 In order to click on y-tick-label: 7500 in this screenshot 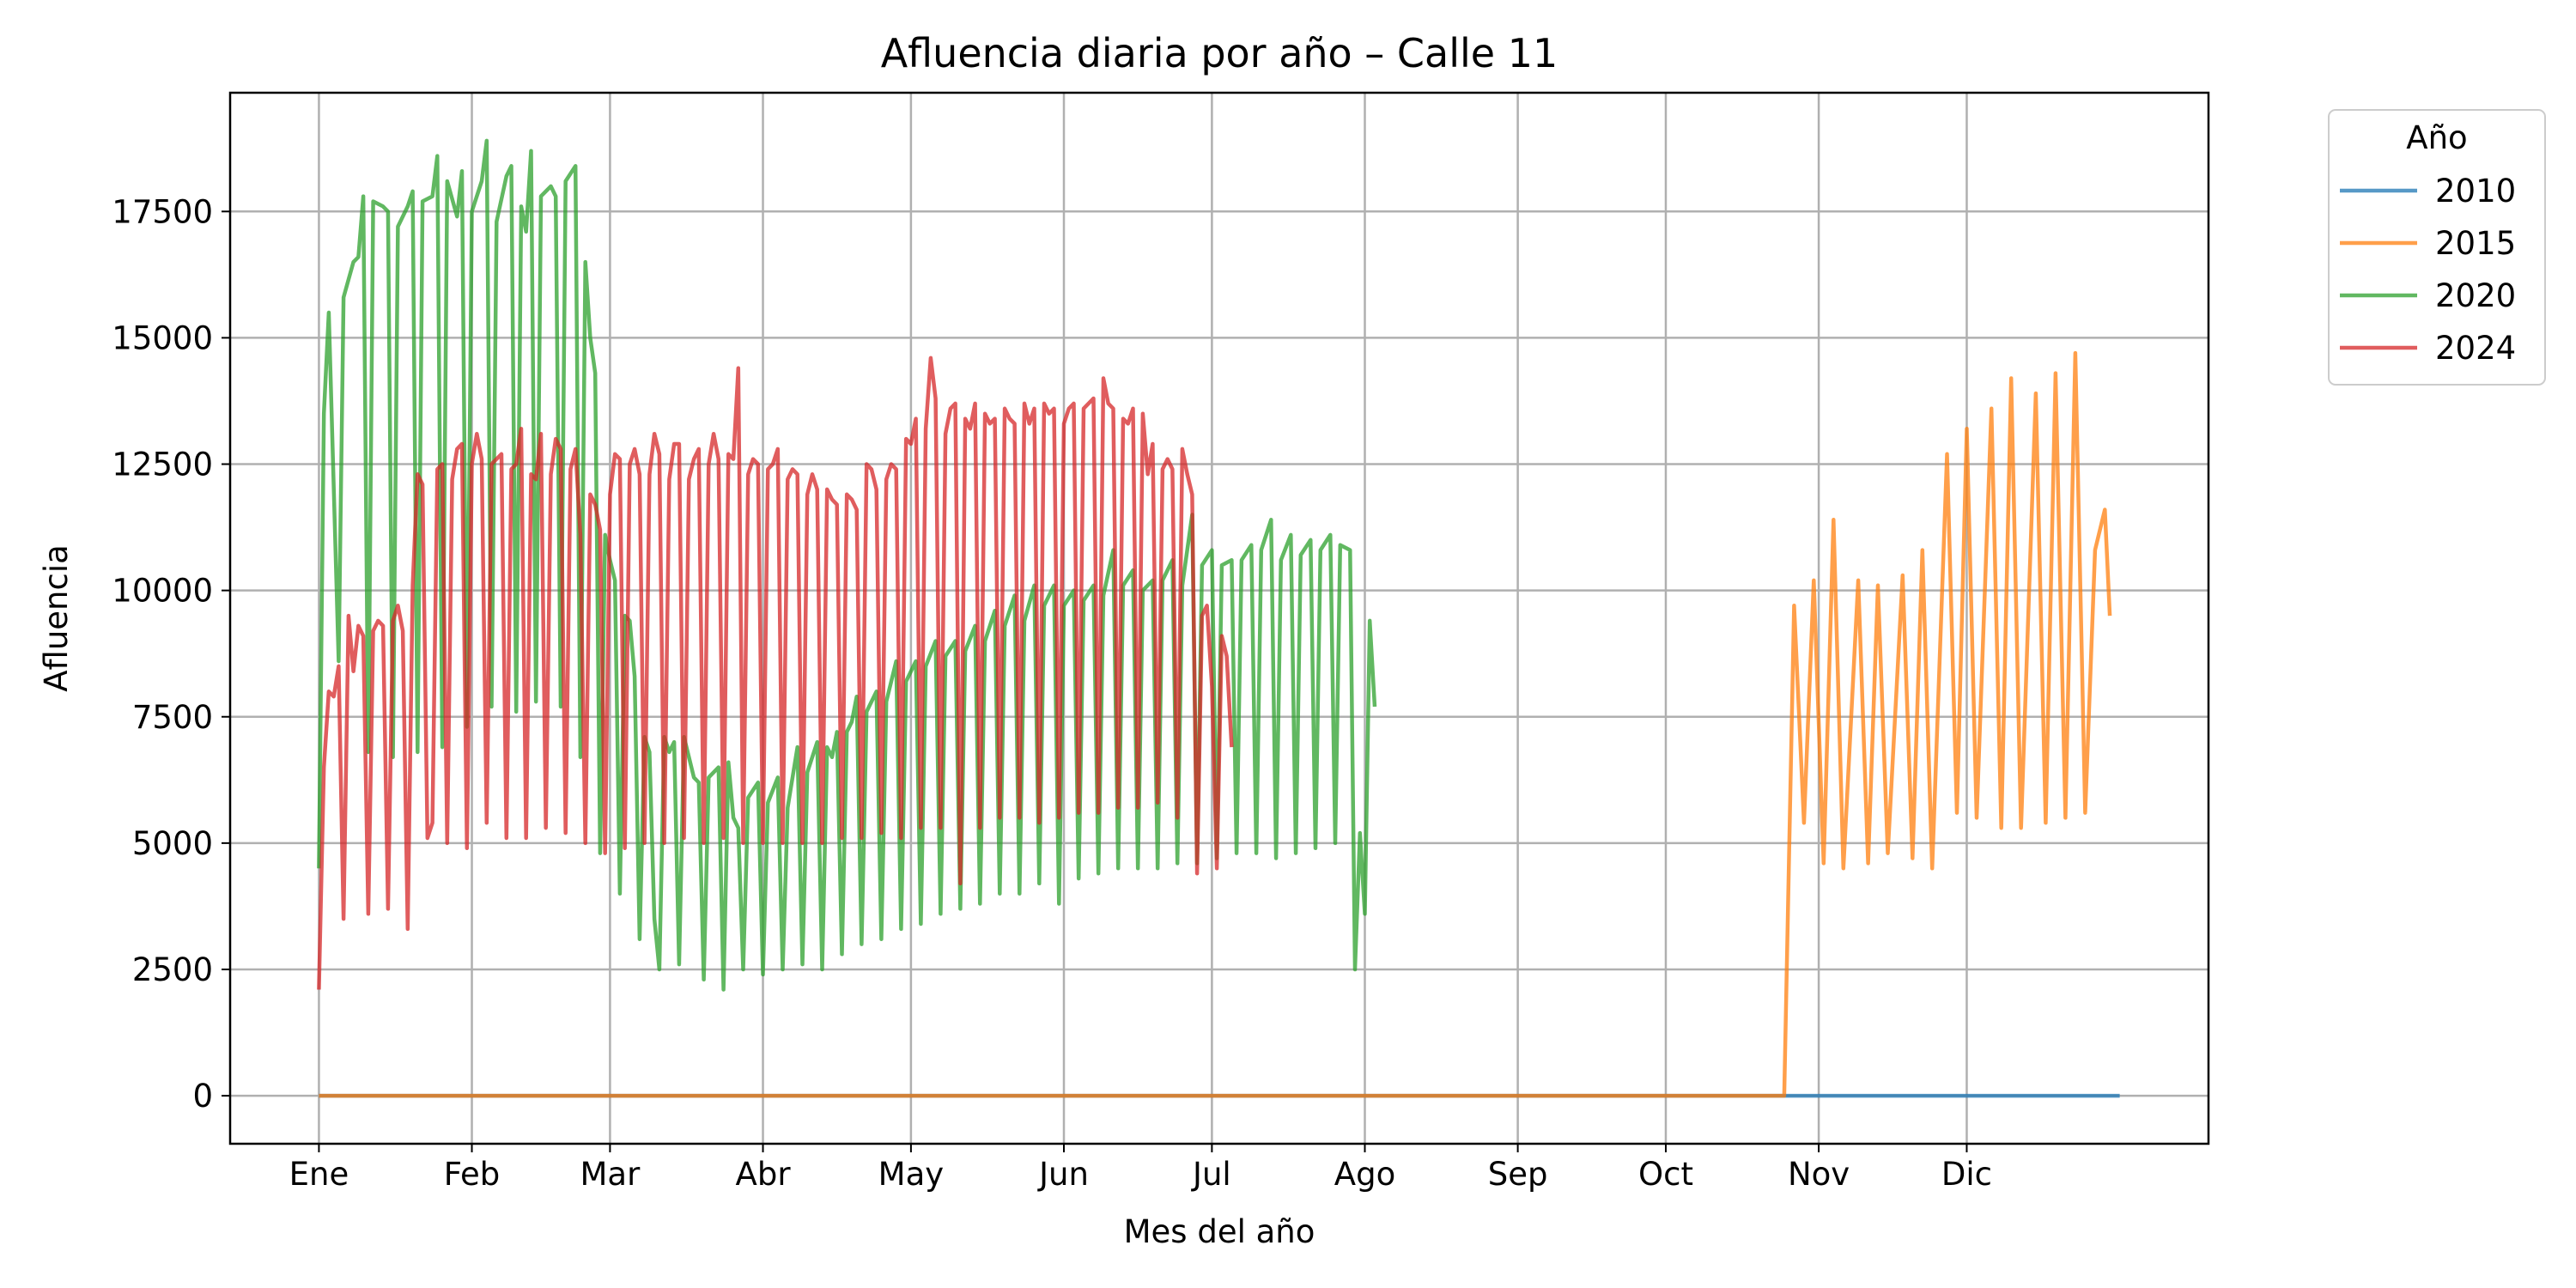, I will do `click(172, 717)`.